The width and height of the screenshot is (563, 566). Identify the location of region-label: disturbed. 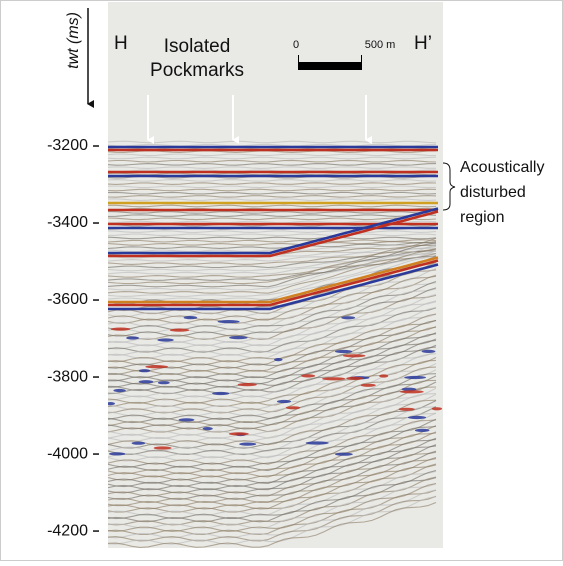
(493, 192).